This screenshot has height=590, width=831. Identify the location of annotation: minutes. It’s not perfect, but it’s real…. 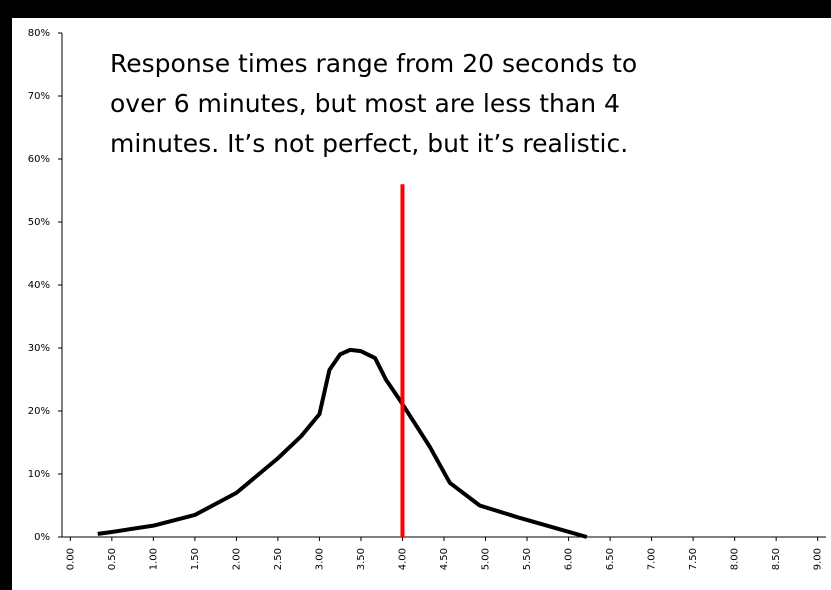
(369, 143).